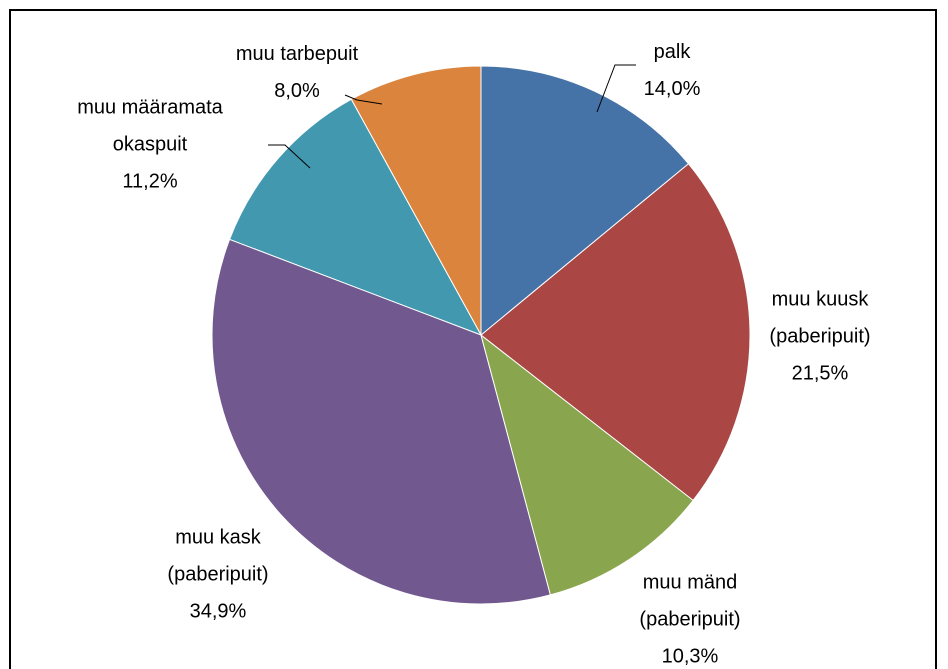 The width and height of the screenshot is (948, 669). I want to click on slice-label: muu määramata okaspuit 11,2%, so click(150, 145).